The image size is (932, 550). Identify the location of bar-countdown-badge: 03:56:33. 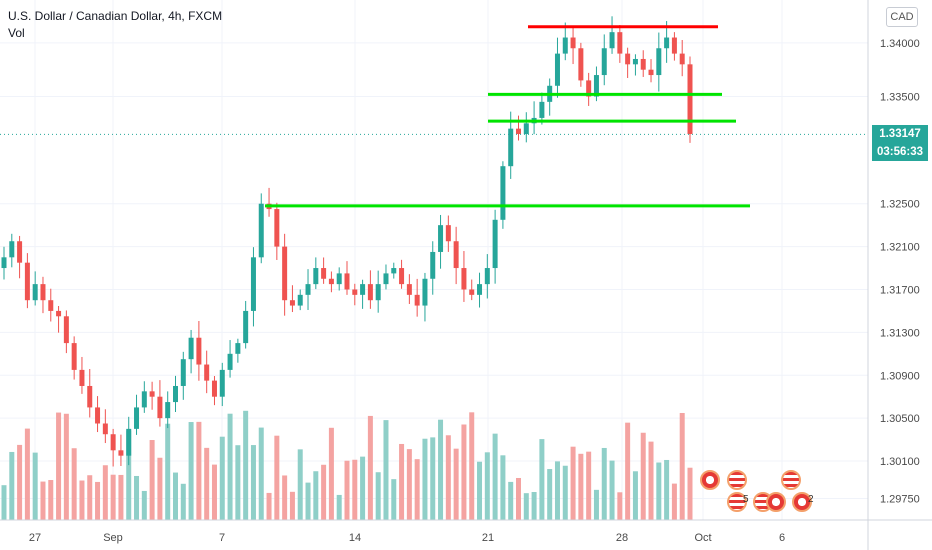
(900, 152).